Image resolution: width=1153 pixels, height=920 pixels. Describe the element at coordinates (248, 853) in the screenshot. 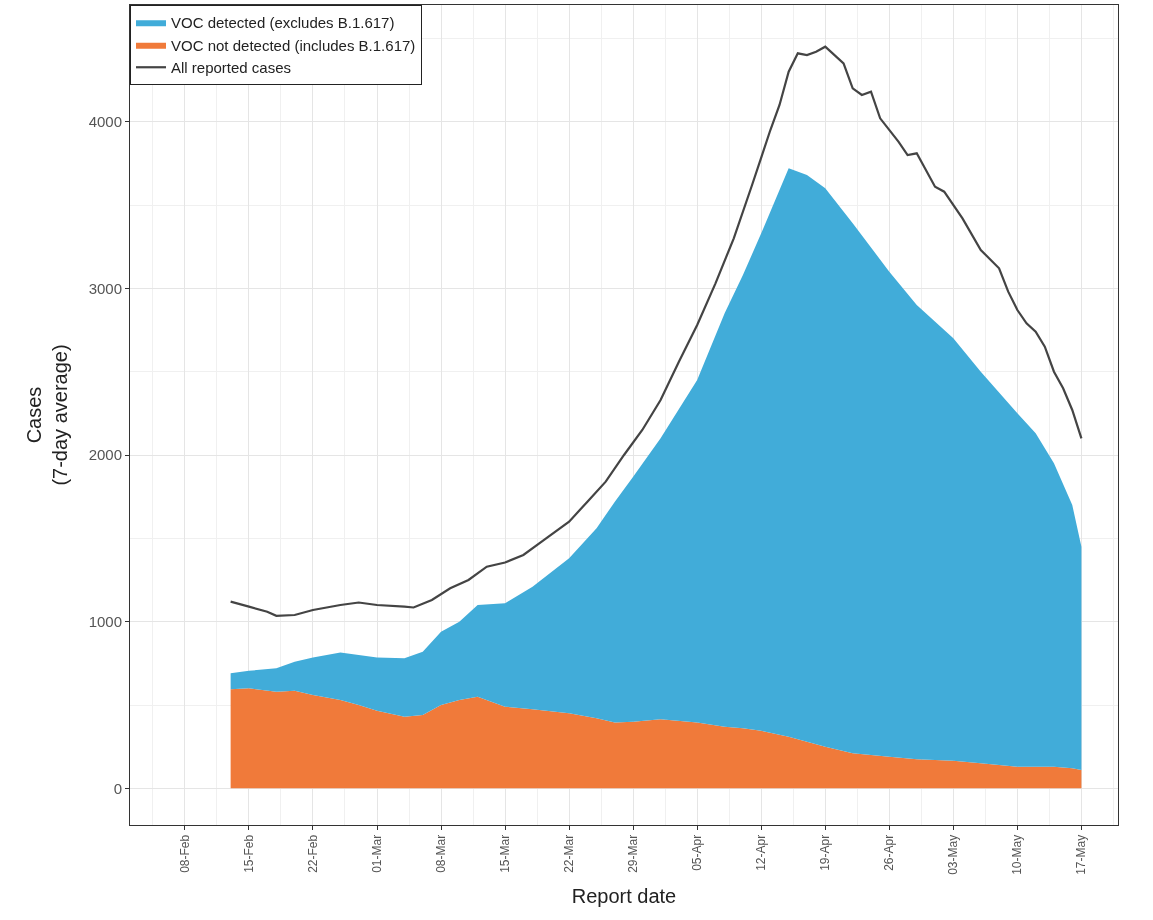

I see `x-tick-label: 15-Feb` at that location.